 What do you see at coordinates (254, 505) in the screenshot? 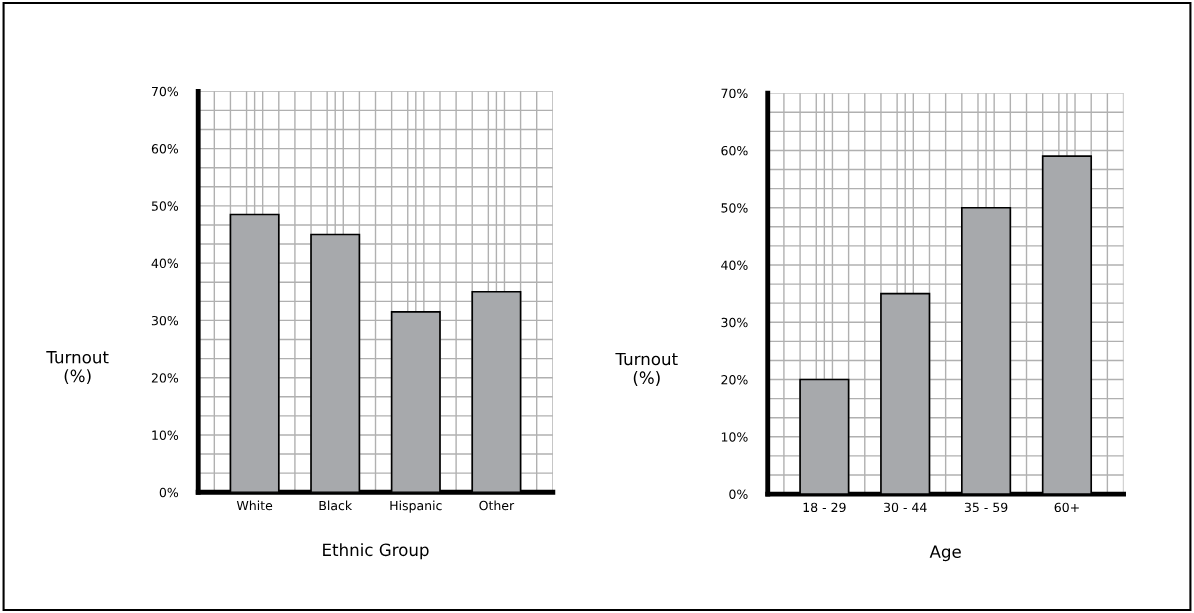
I see `x-tick-label: White` at bounding box center [254, 505].